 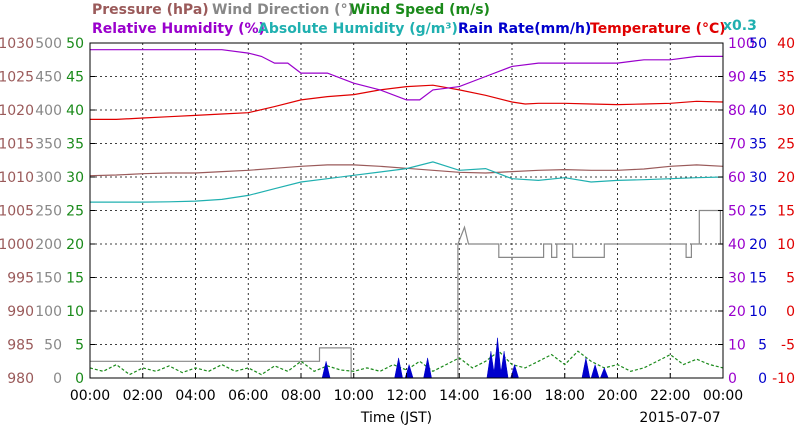 What do you see at coordinates (737, 212) in the screenshot?
I see `humidity-tick: 50` at bounding box center [737, 212].